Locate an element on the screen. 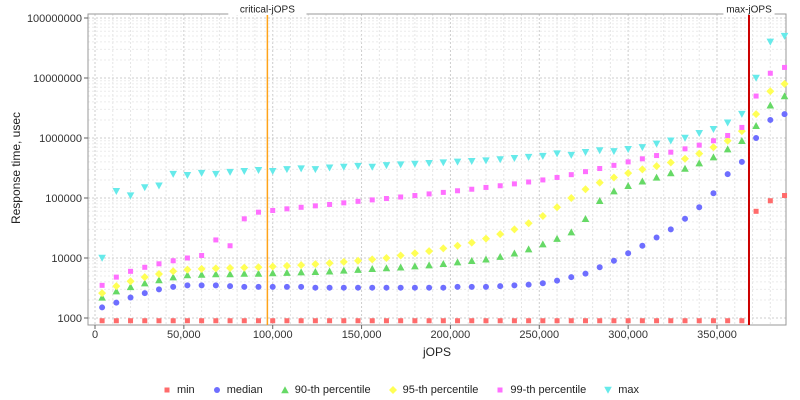 Image resolution: width=800 pixels, height=400 pixels. critical-jOPS-label-bg is located at coordinates (267, 9).